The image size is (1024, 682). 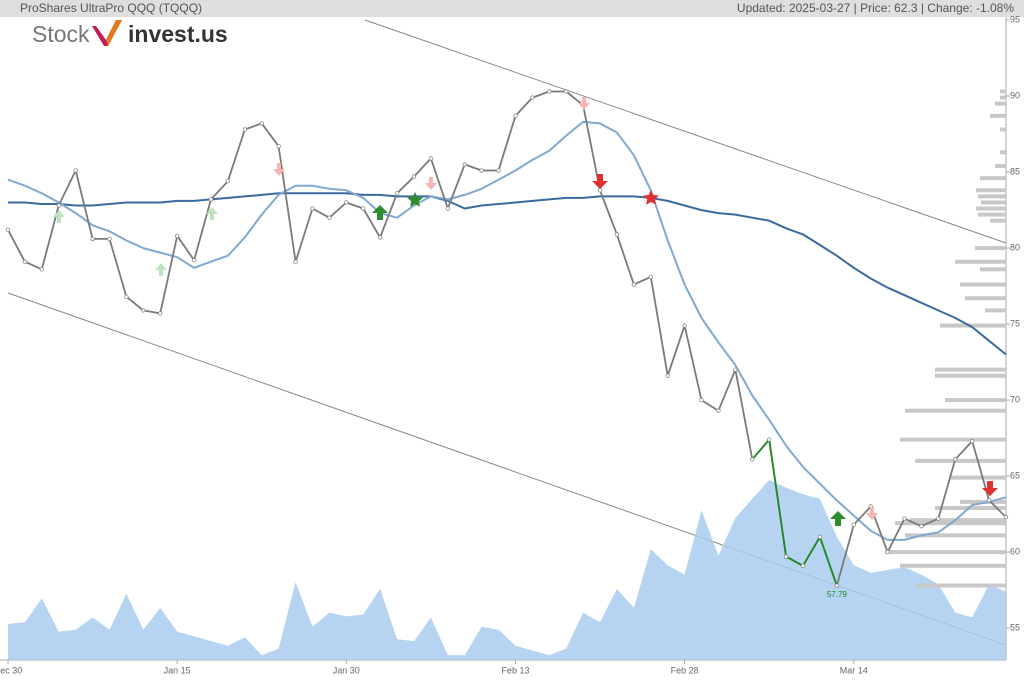 I want to click on y-tick-label: 55, so click(x=1015, y=627).